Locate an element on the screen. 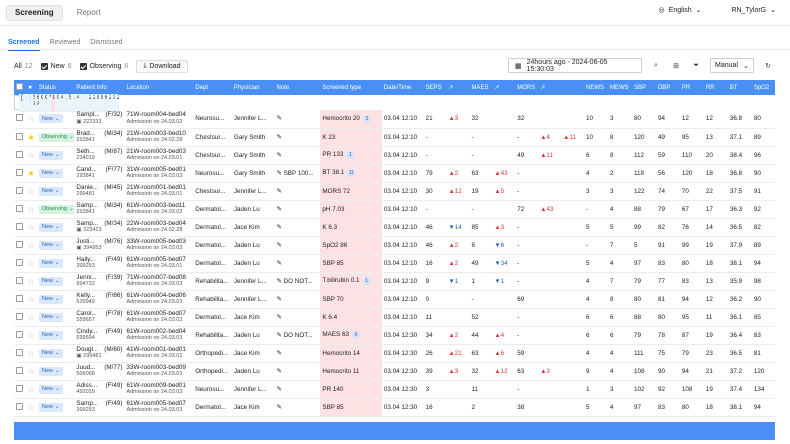 Image resolution: width=790 pixels, height=444 pixels. filter-all: All 12 is located at coordinates (23, 66).